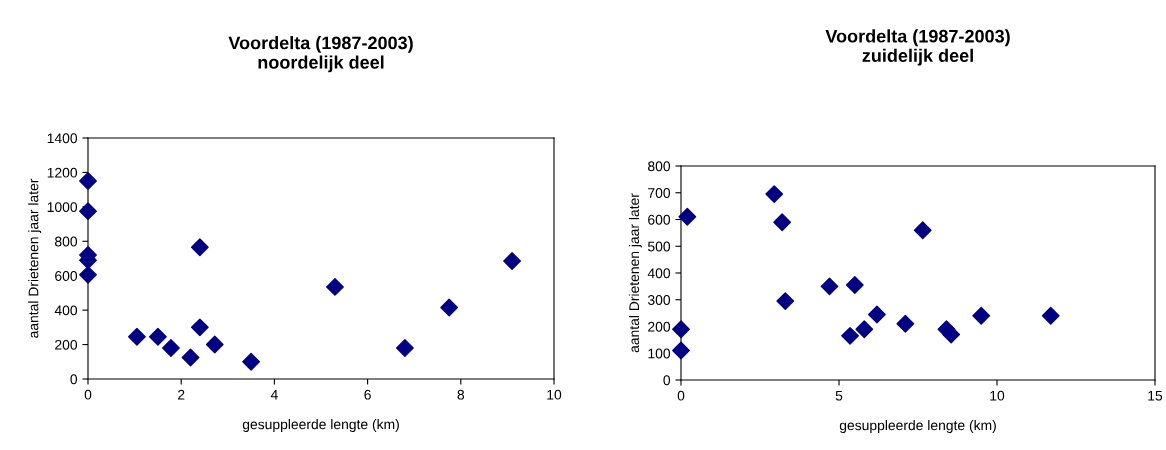  Describe the element at coordinates (367, 394) in the screenshot. I see `x-tick-label: 6` at that location.